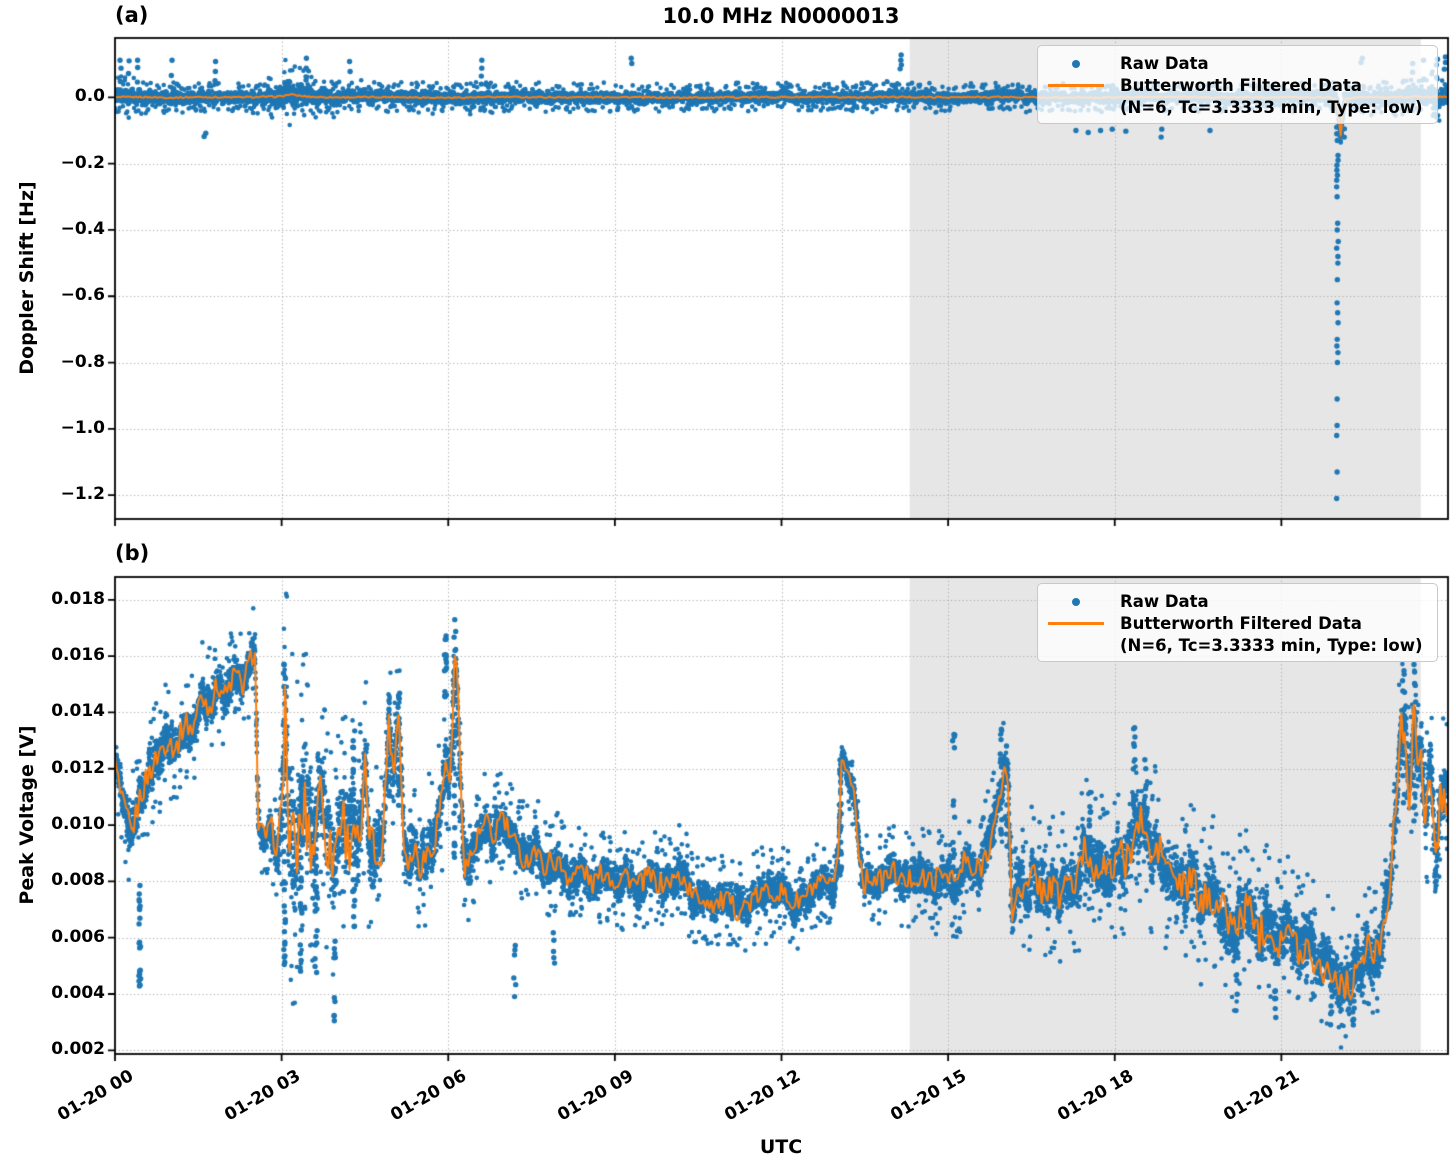 This screenshot has width=1456, height=1172. What do you see at coordinates (82, 427) in the screenshot?
I see `y-tick-label-a: −1.0` at bounding box center [82, 427].